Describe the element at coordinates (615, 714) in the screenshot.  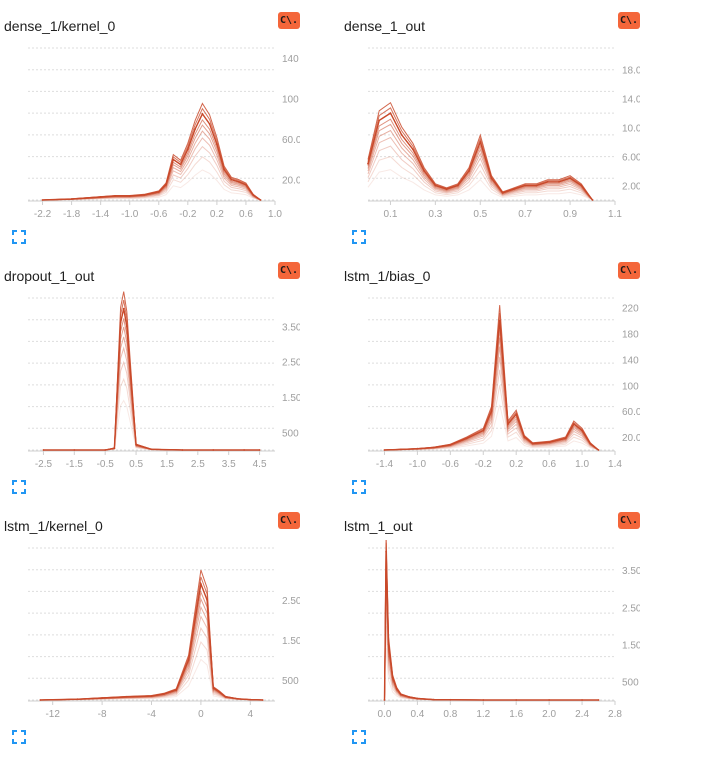
I see `x-tick-label: 2.8` at that location.